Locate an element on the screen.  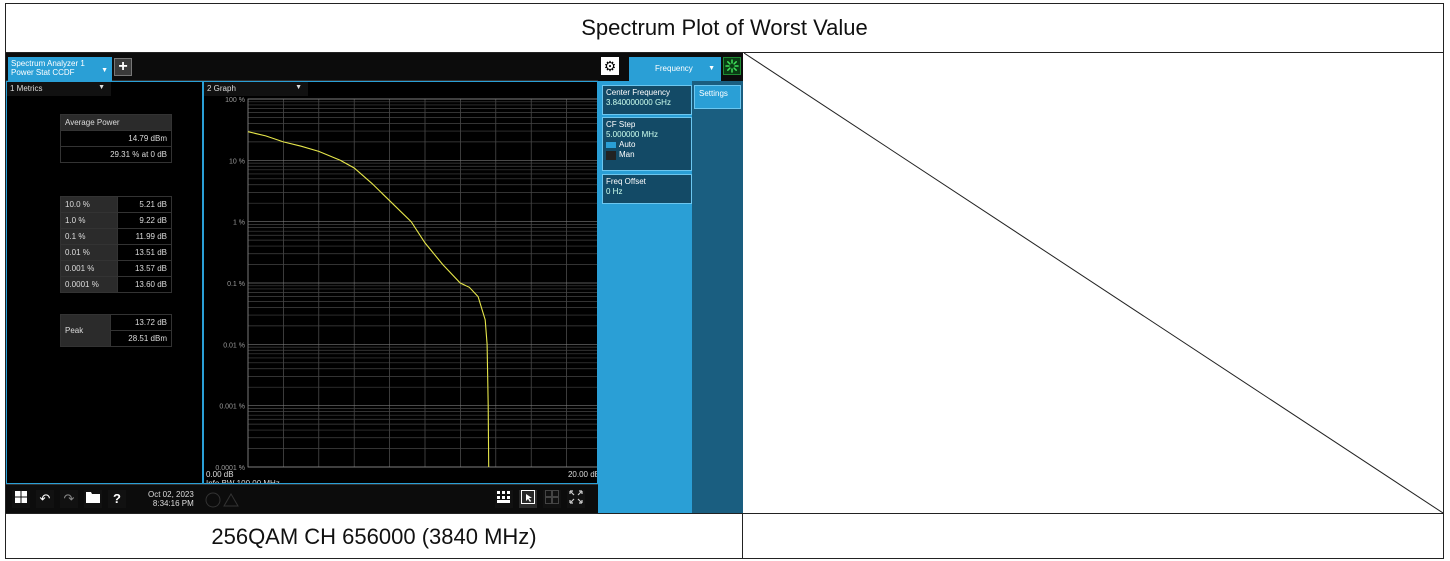
freq-offset-label: Freq Offset is located at coordinates (626, 181).